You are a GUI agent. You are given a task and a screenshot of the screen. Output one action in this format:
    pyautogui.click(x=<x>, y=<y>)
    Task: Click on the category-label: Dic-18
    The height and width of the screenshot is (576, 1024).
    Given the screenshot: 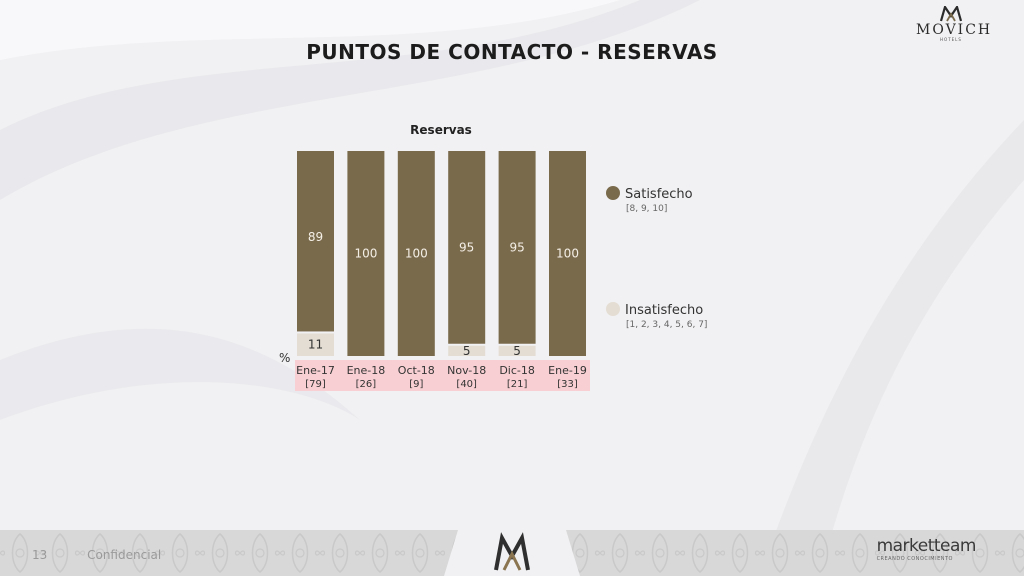 What is the action you would take?
    pyautogui.click(x=517, y=370)
    